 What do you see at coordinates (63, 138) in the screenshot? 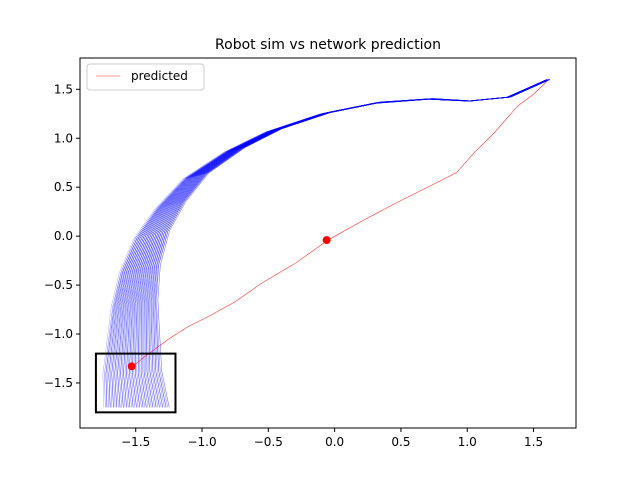
I see `y-tick-label: 1.0` at bounding box center [63, 138].